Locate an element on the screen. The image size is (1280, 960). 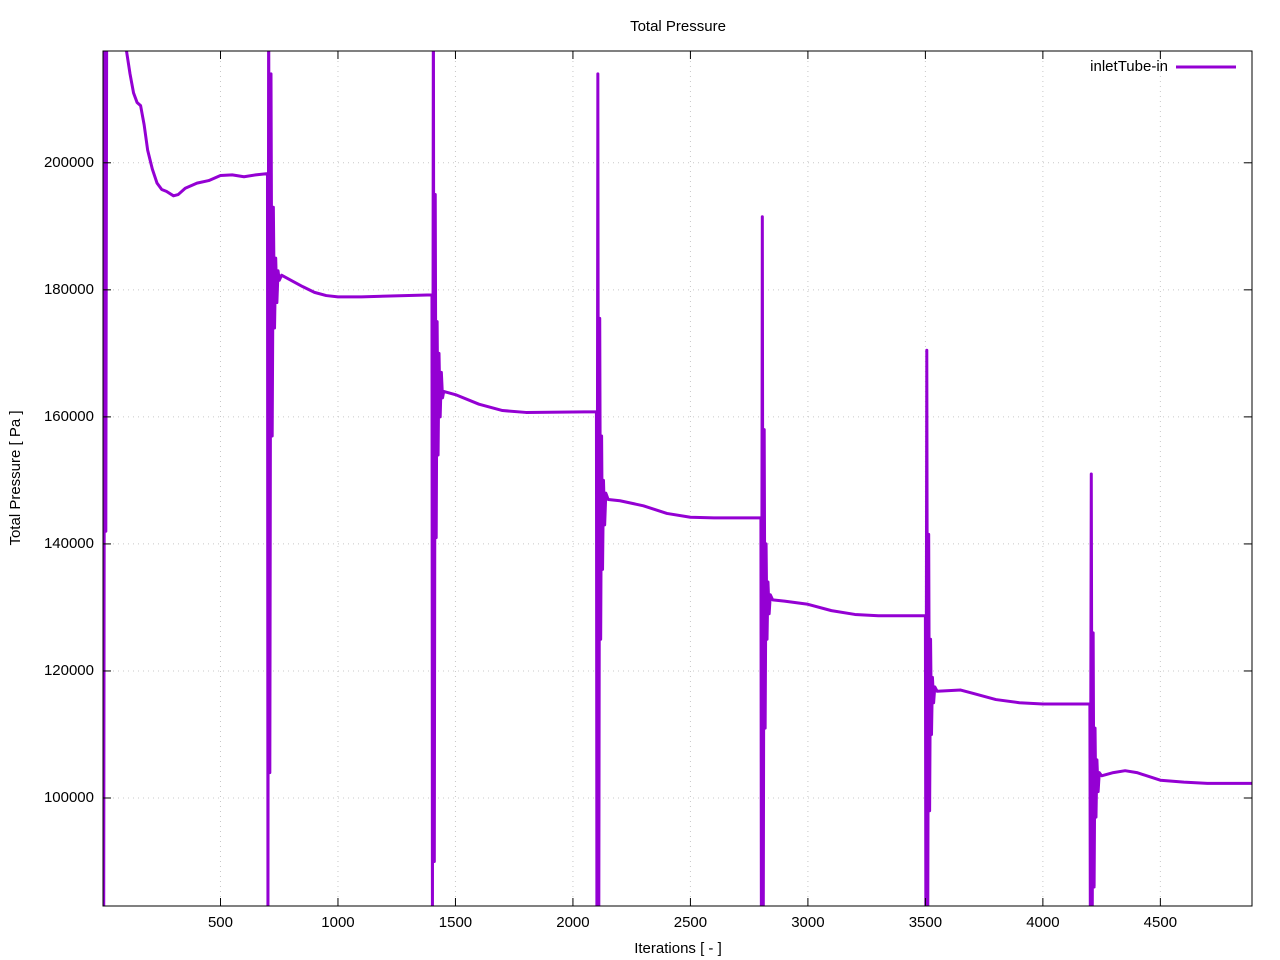
y-tick-label: 180000 is located at coordinates (69, 289).